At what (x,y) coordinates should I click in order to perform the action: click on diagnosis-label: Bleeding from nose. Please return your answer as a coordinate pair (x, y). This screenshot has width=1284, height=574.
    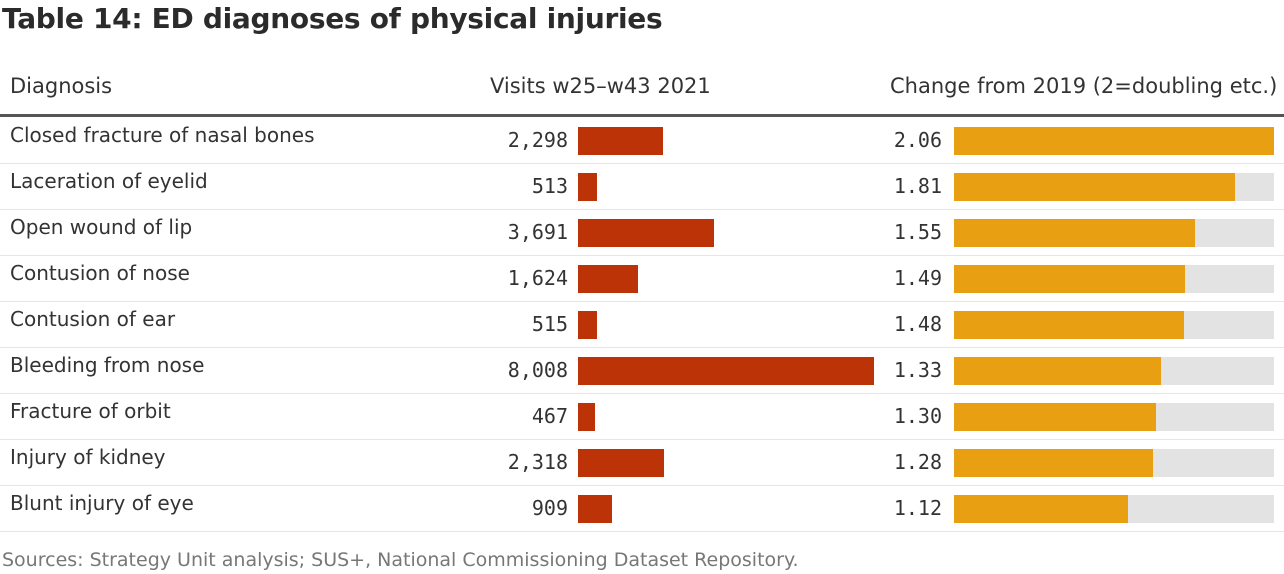
    Looking at the image, I should click on (107, 365).